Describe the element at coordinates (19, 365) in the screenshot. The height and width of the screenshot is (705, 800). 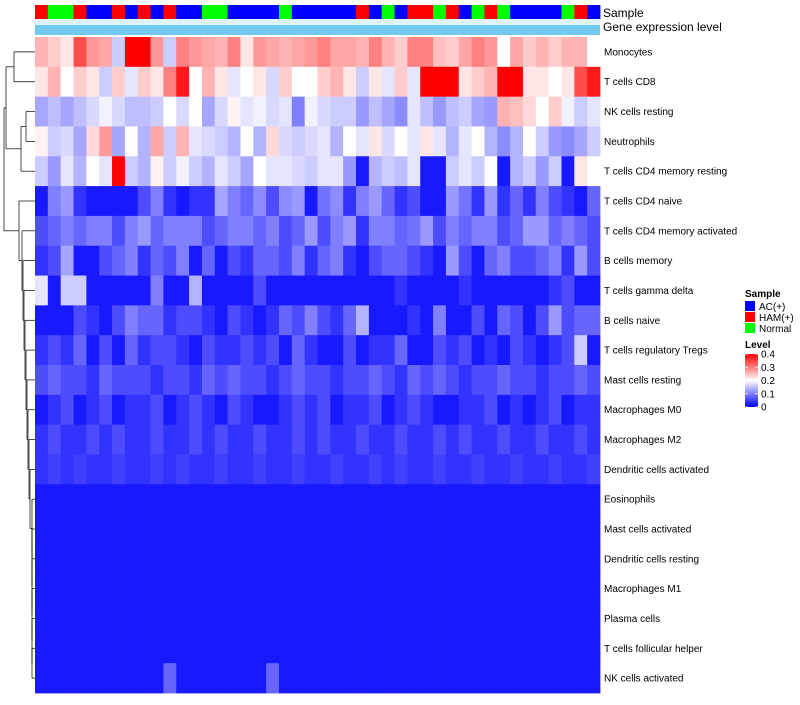
I see `row-dendrogram` at that location.